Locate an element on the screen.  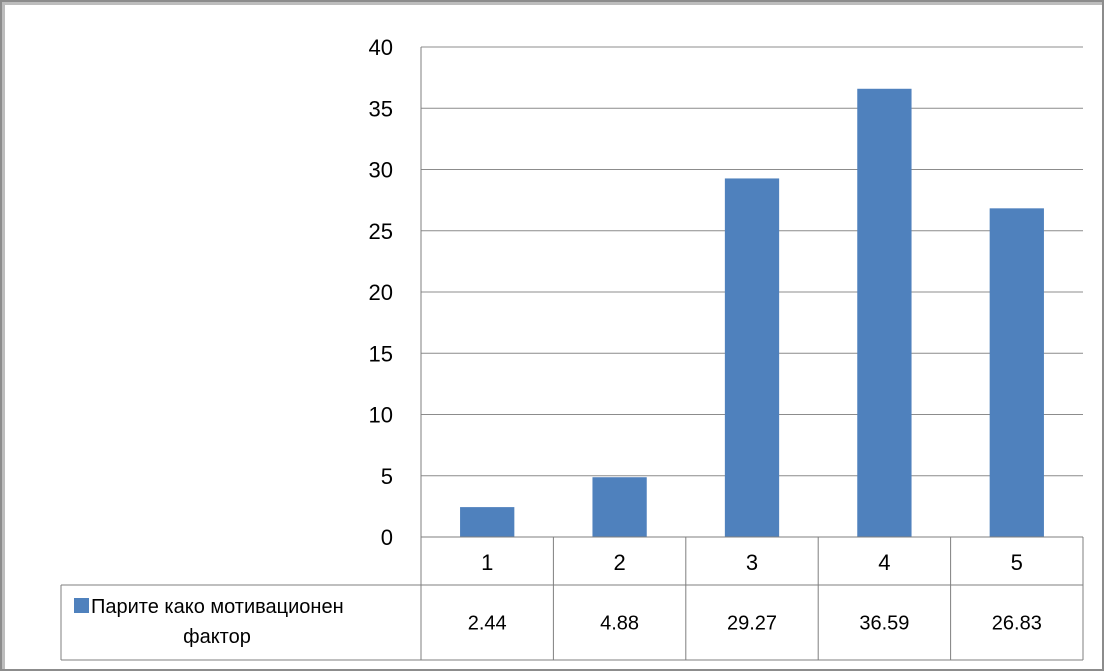
x-tick-label: 5 is located at coordinates (1017, 562).